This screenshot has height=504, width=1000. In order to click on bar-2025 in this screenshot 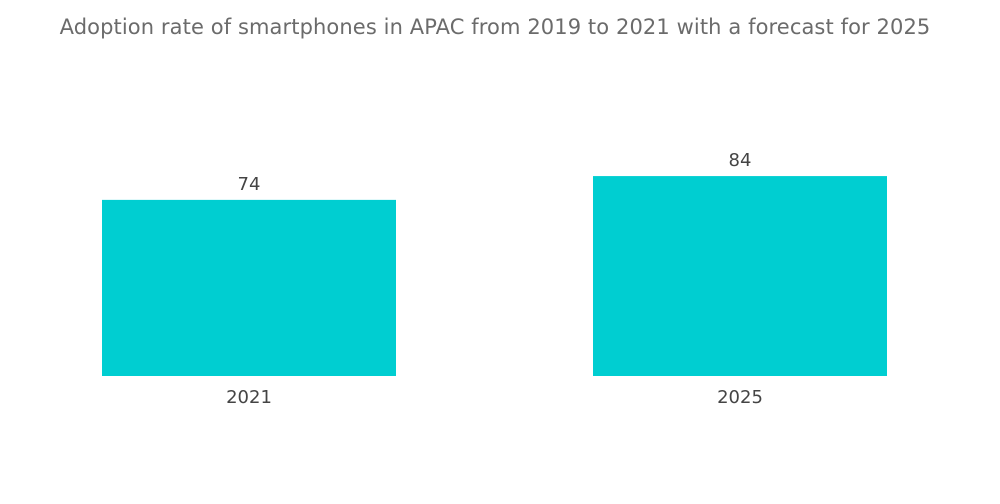, I will do `click(740, 276)`.